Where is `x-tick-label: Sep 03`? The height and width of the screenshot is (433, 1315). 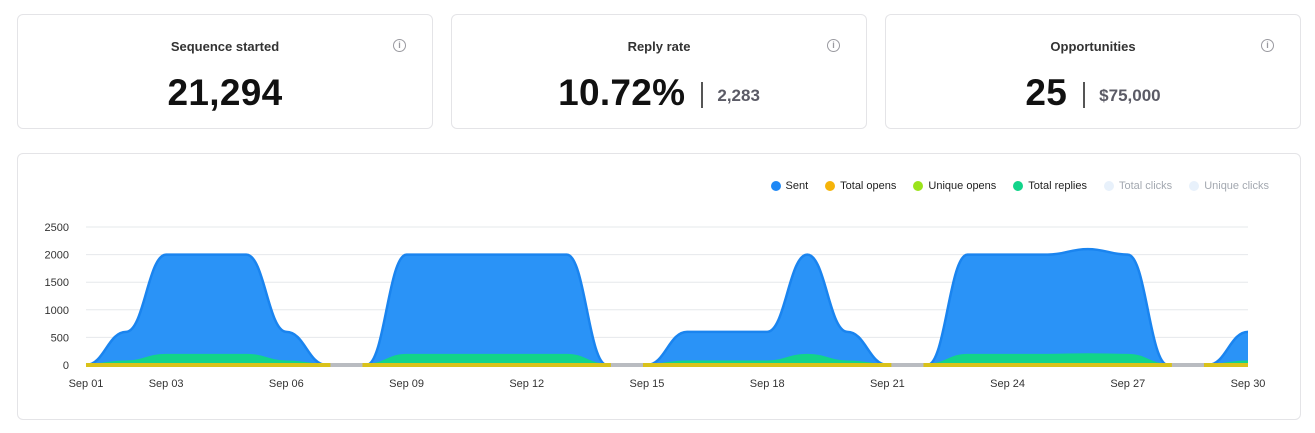
x-tick-label: Sep 03 is located at coordinates (166, 384).